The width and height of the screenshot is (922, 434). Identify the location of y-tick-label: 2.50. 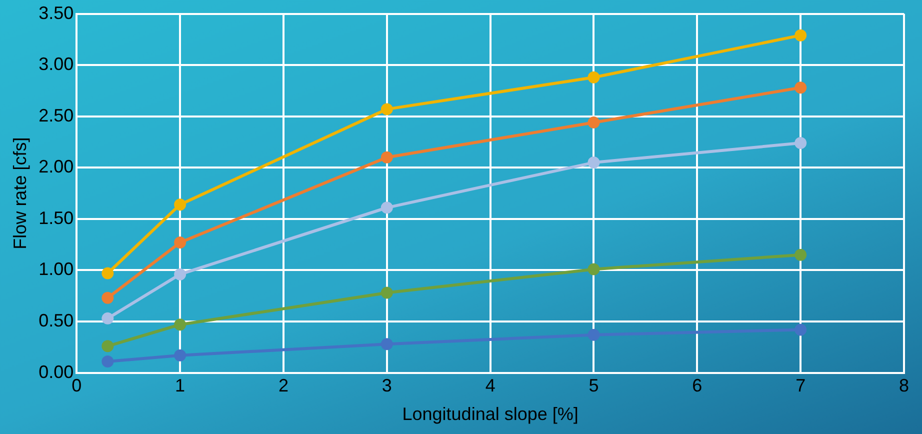
(56, 115).